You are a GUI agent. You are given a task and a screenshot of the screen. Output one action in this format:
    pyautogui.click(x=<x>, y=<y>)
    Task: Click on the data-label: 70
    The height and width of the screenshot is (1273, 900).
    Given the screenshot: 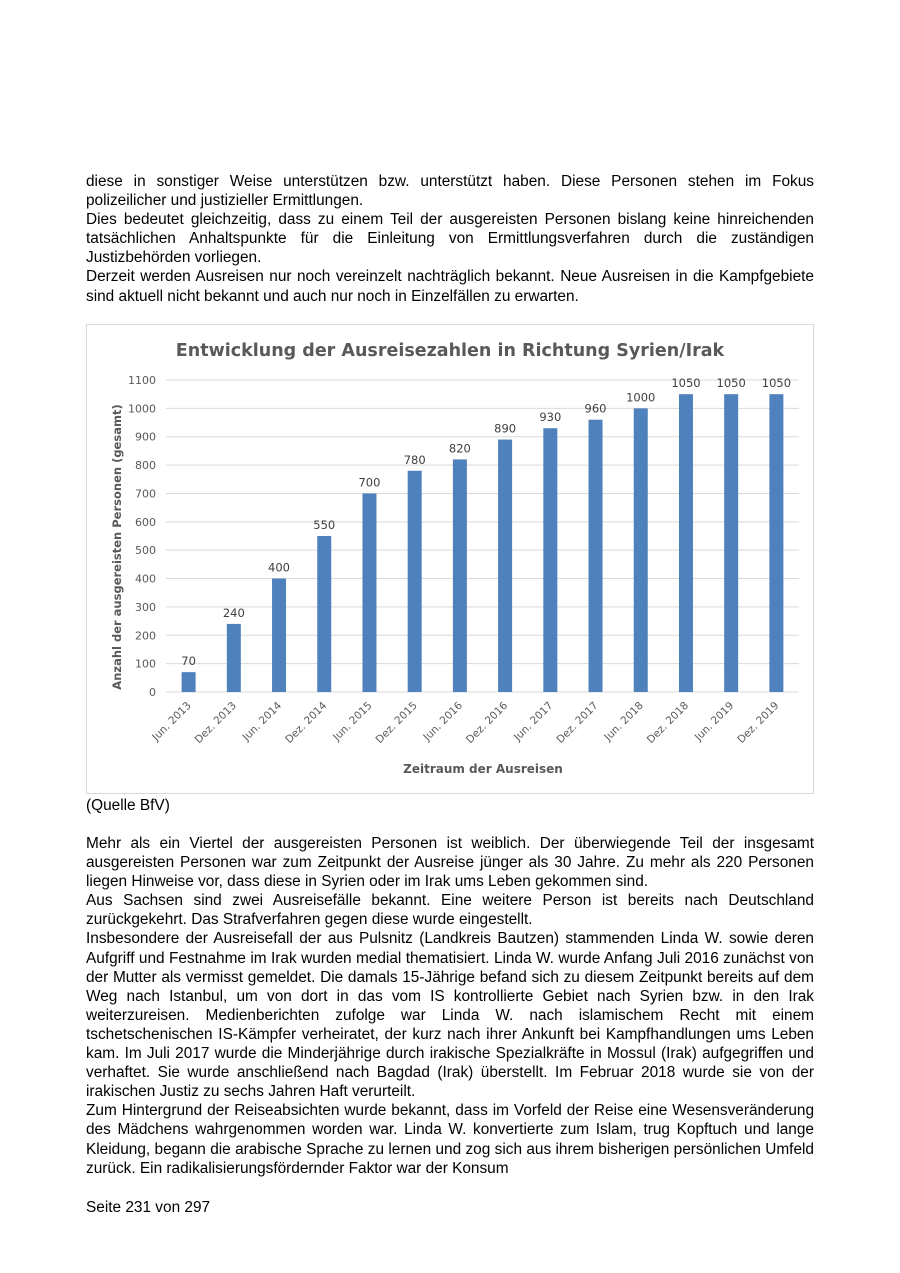 What is the action you would take?
    pyautogui.click(x=188, y=661)
    